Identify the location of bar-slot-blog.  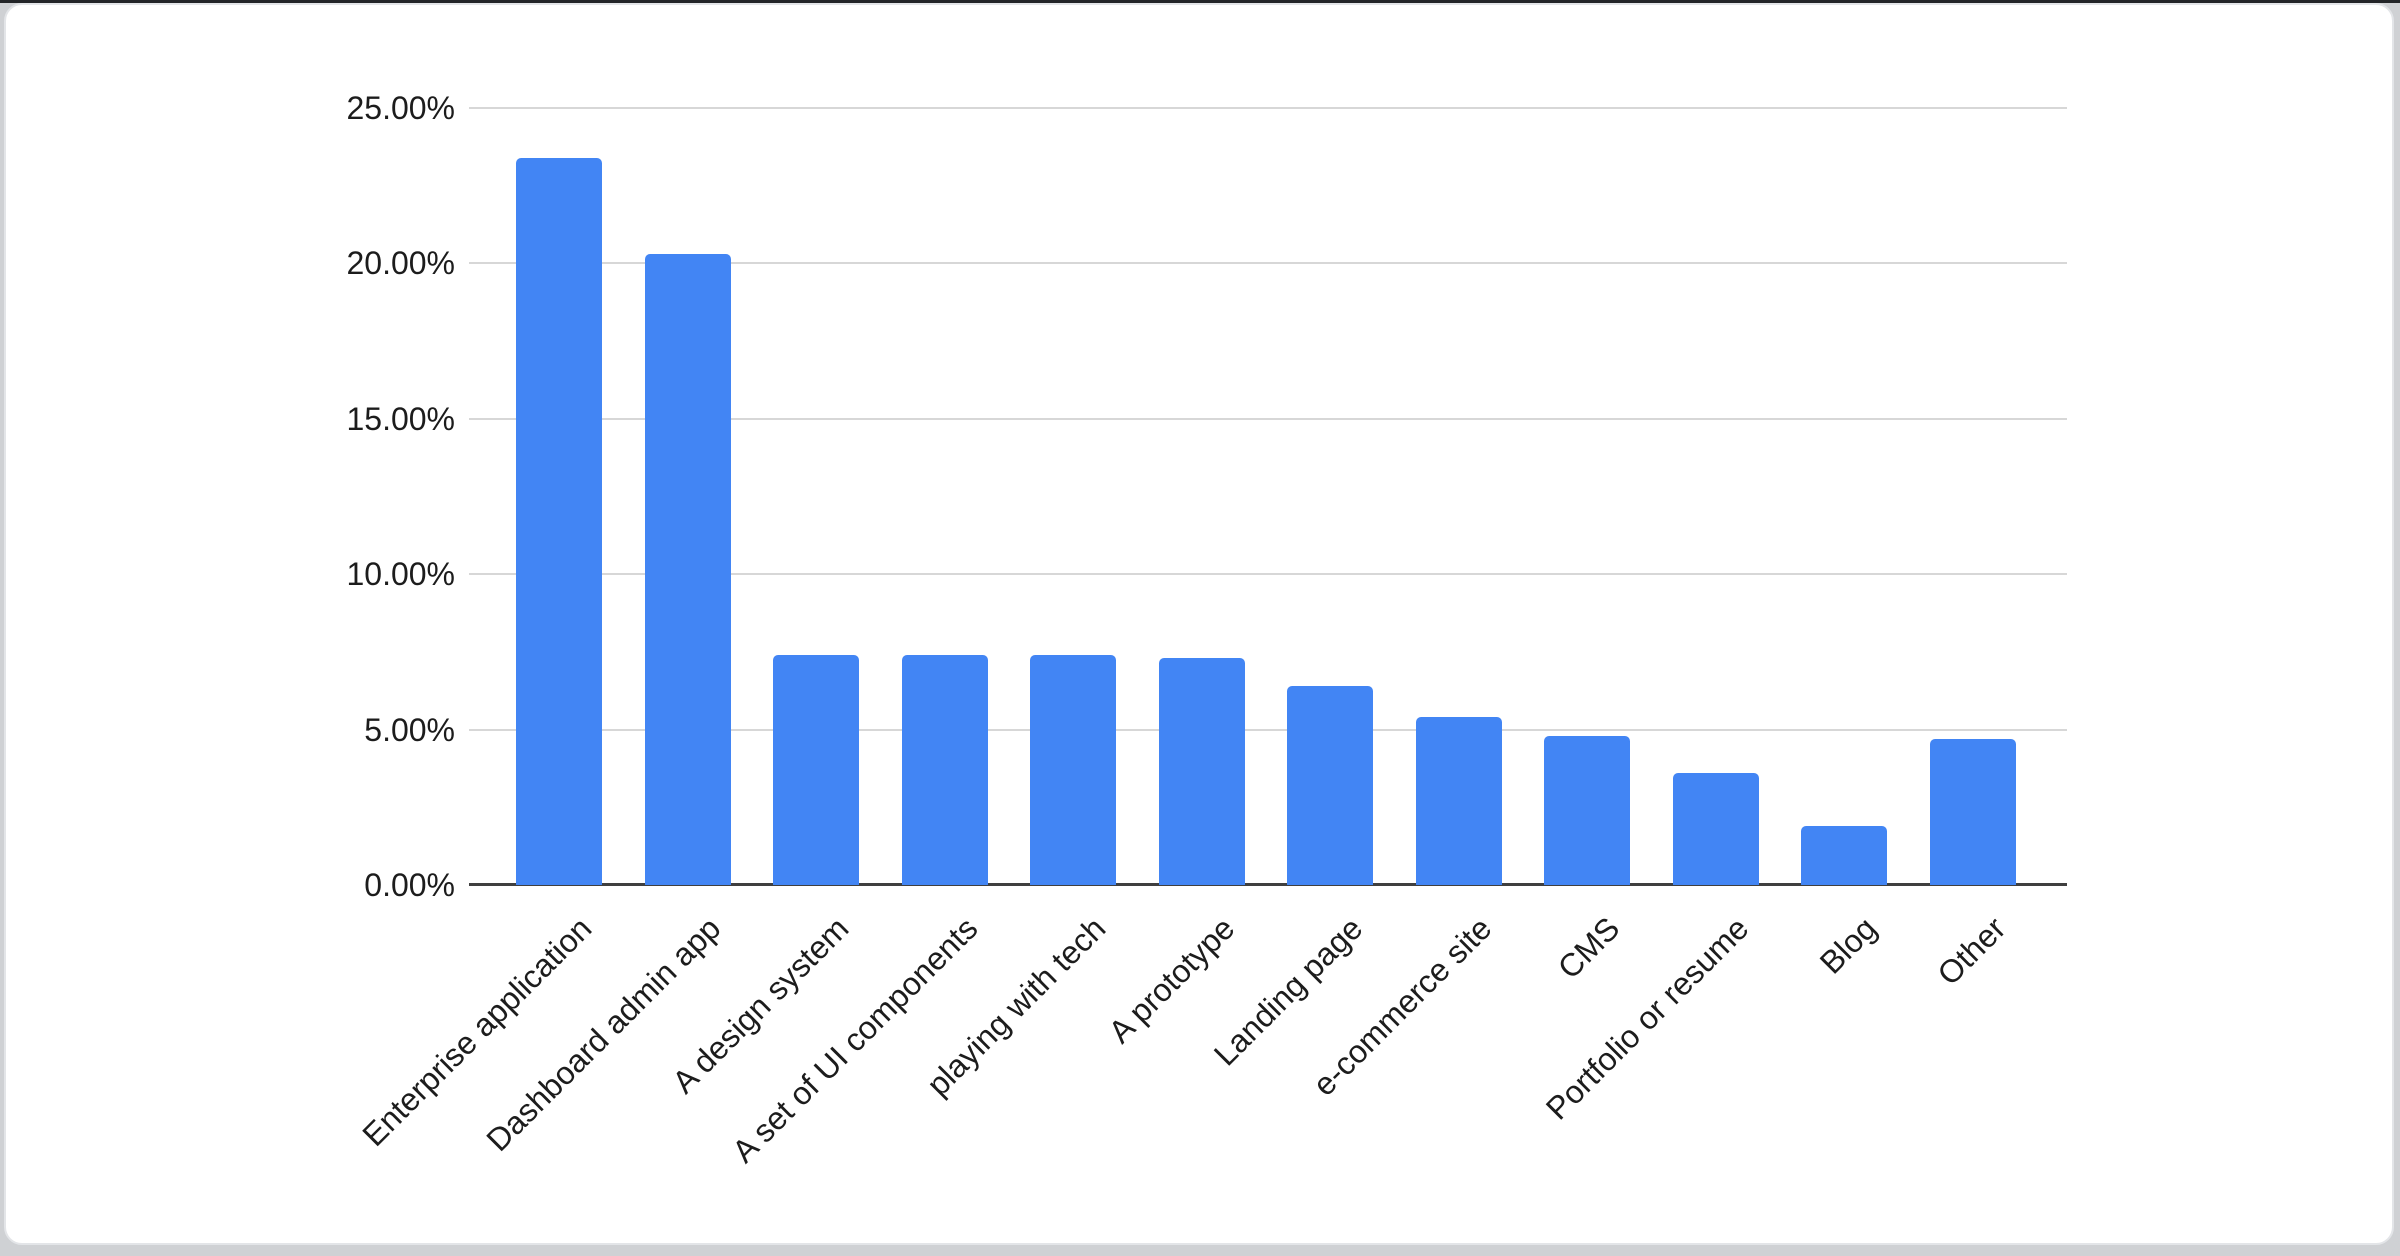
(1844, 496).